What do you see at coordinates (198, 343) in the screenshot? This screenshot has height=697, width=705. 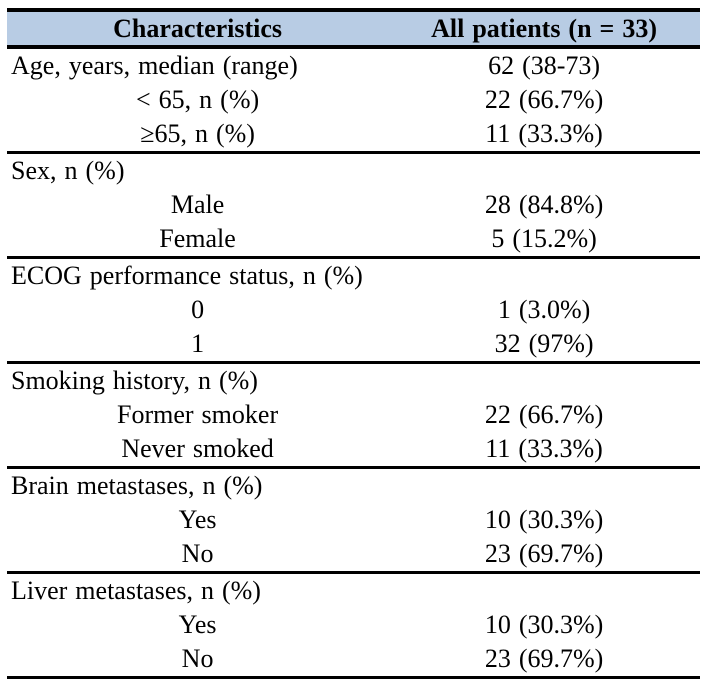 I see `row-label-cell: 1` at bounding box center [198, 343].